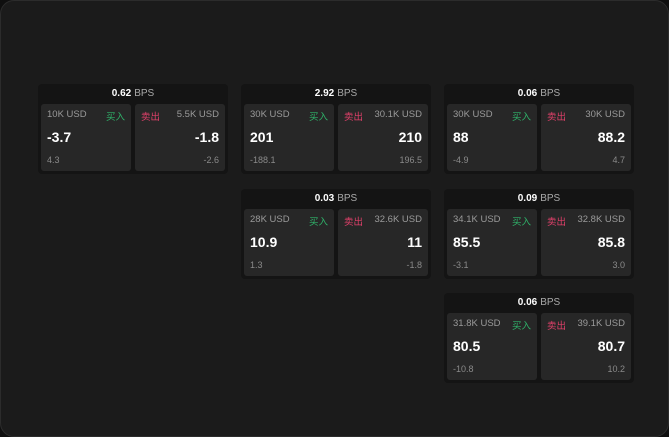 The height and width of the screenshot is (437, 669). Describe the element at coordinates (492, 346) in the screenshot. I see `buy-card: 31.8K USD 买入 80.5 -10.8` at that location.